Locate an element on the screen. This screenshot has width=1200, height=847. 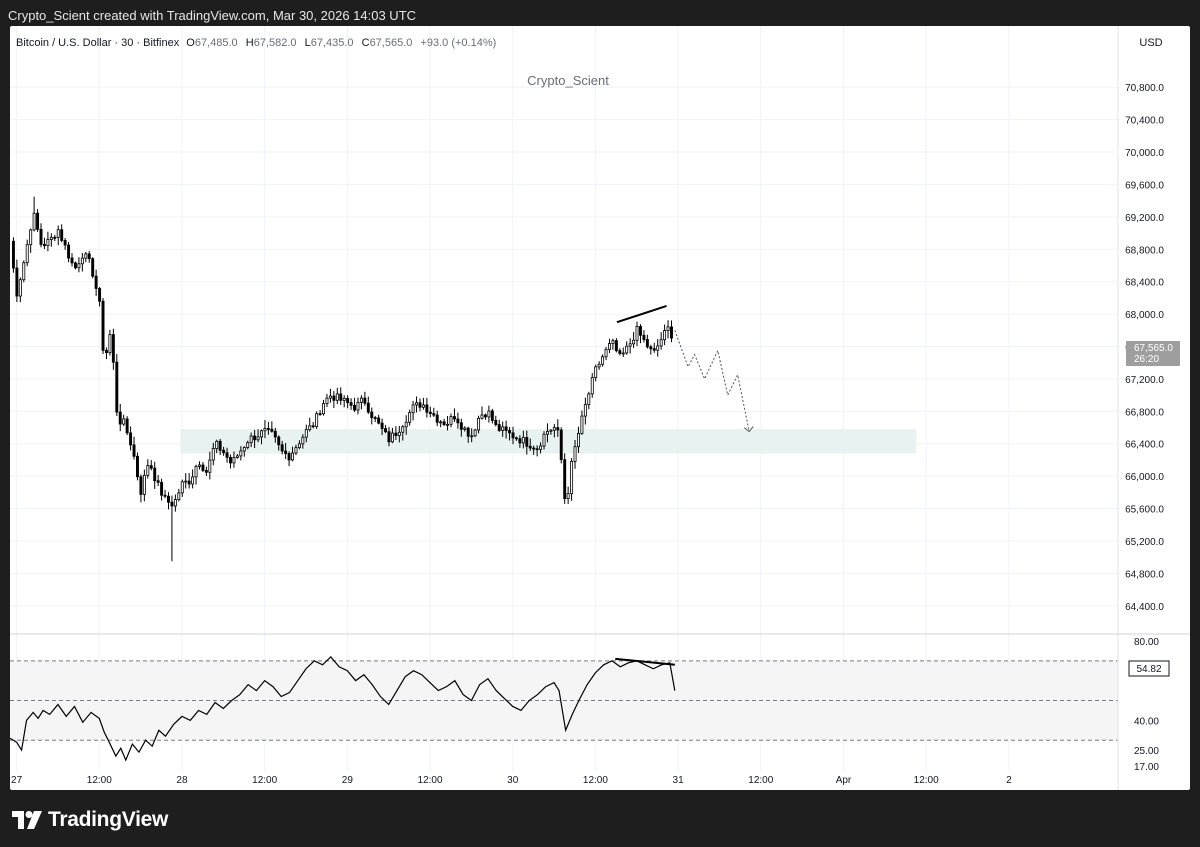
trendline is located at coordinates (641, 314).